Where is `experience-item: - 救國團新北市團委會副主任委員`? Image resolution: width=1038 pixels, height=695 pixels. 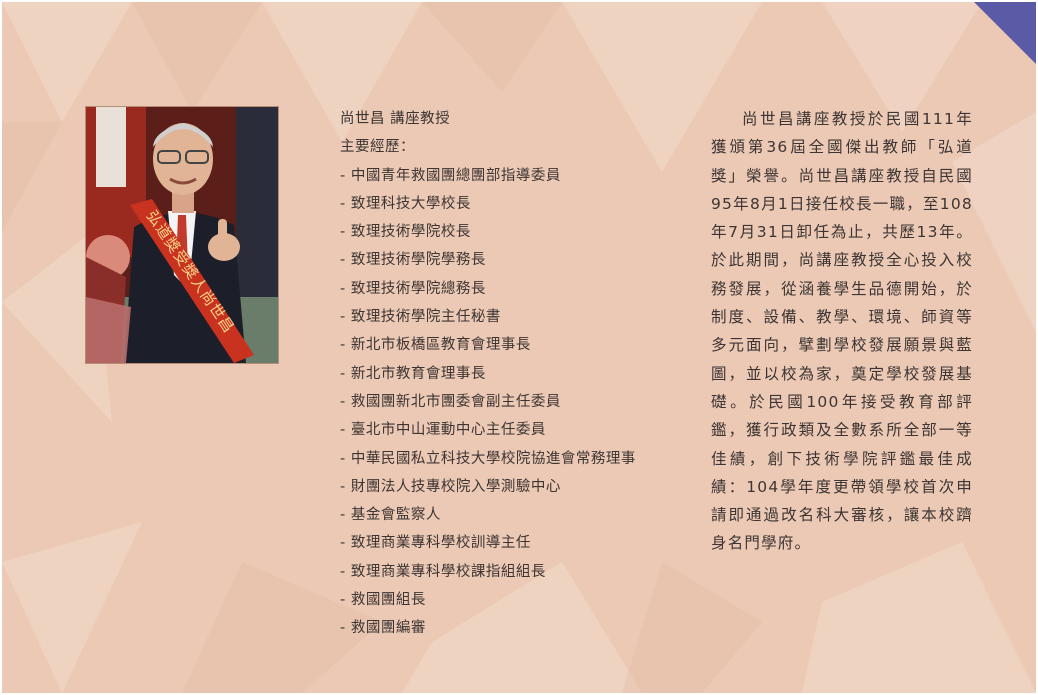 experience-item: - 救國團新北市團委會副主任委員 is located at coordinates (450, 401).